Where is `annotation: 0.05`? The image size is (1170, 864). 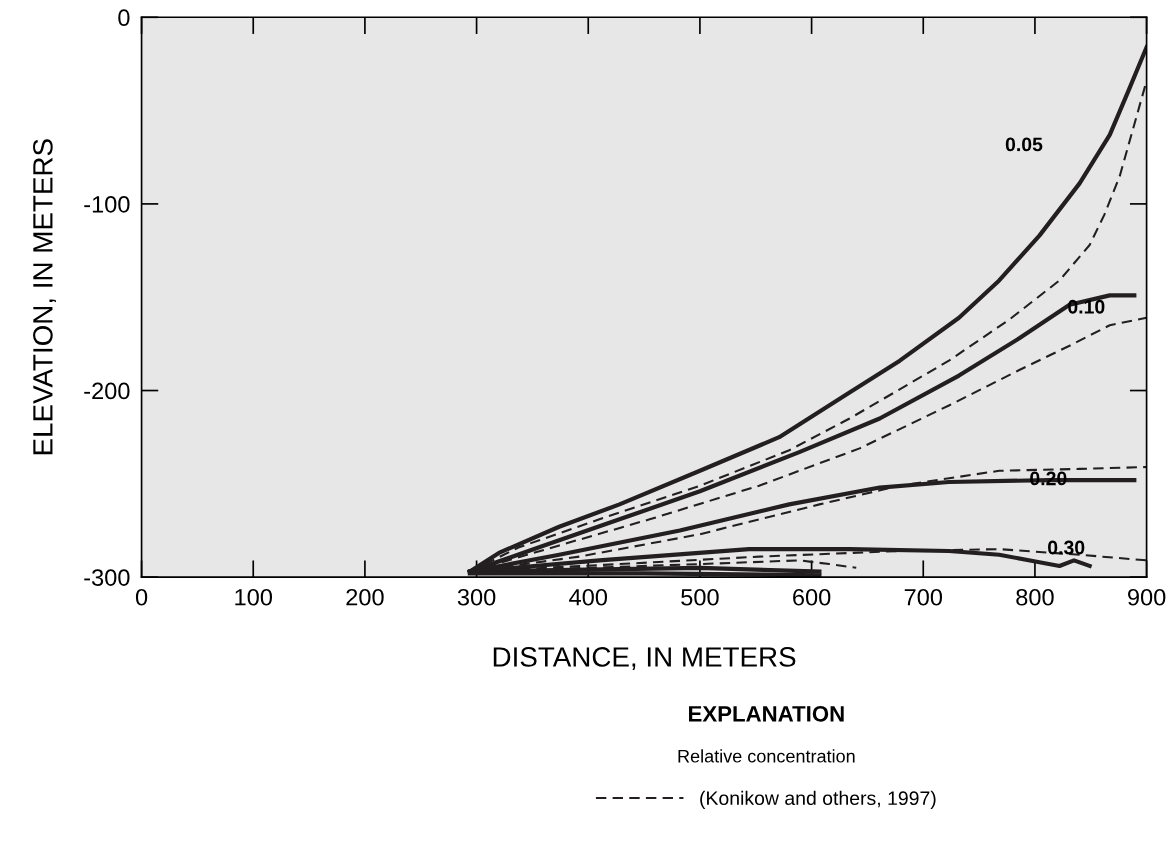 annotation: 0.05 is located at coordinates (1024, 144).